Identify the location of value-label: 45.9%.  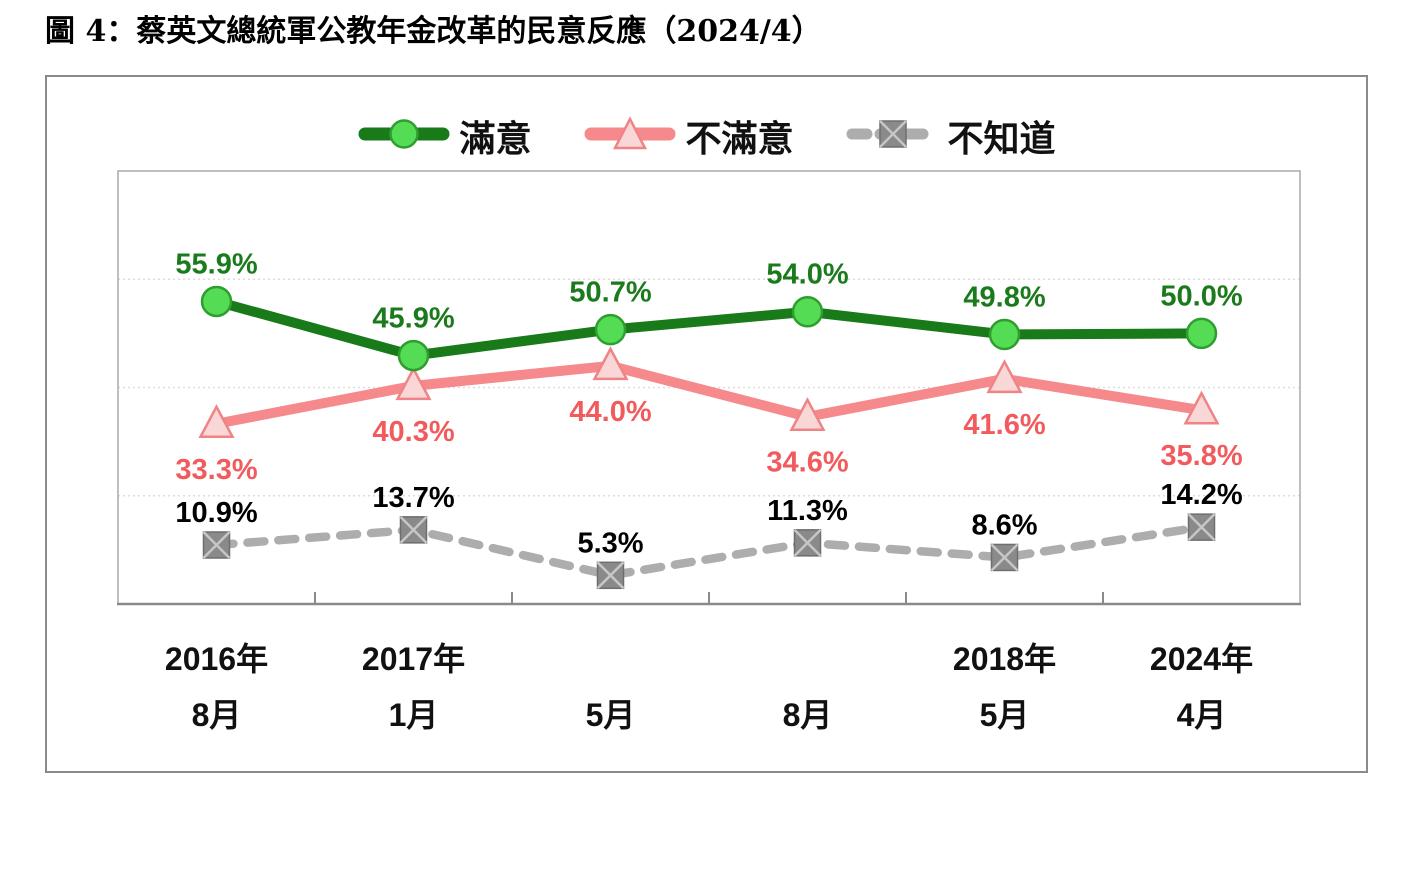
(413, 319).